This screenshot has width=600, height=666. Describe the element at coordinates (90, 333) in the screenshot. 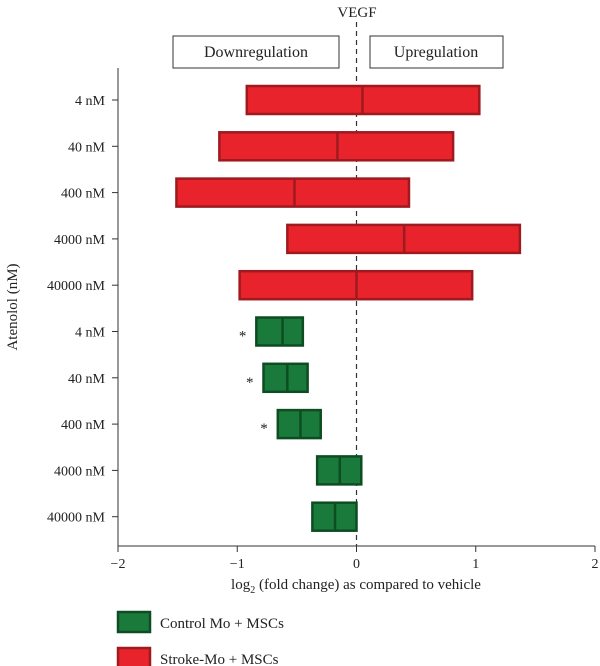

I see `category-label-control-0: 4 nM` at that location.